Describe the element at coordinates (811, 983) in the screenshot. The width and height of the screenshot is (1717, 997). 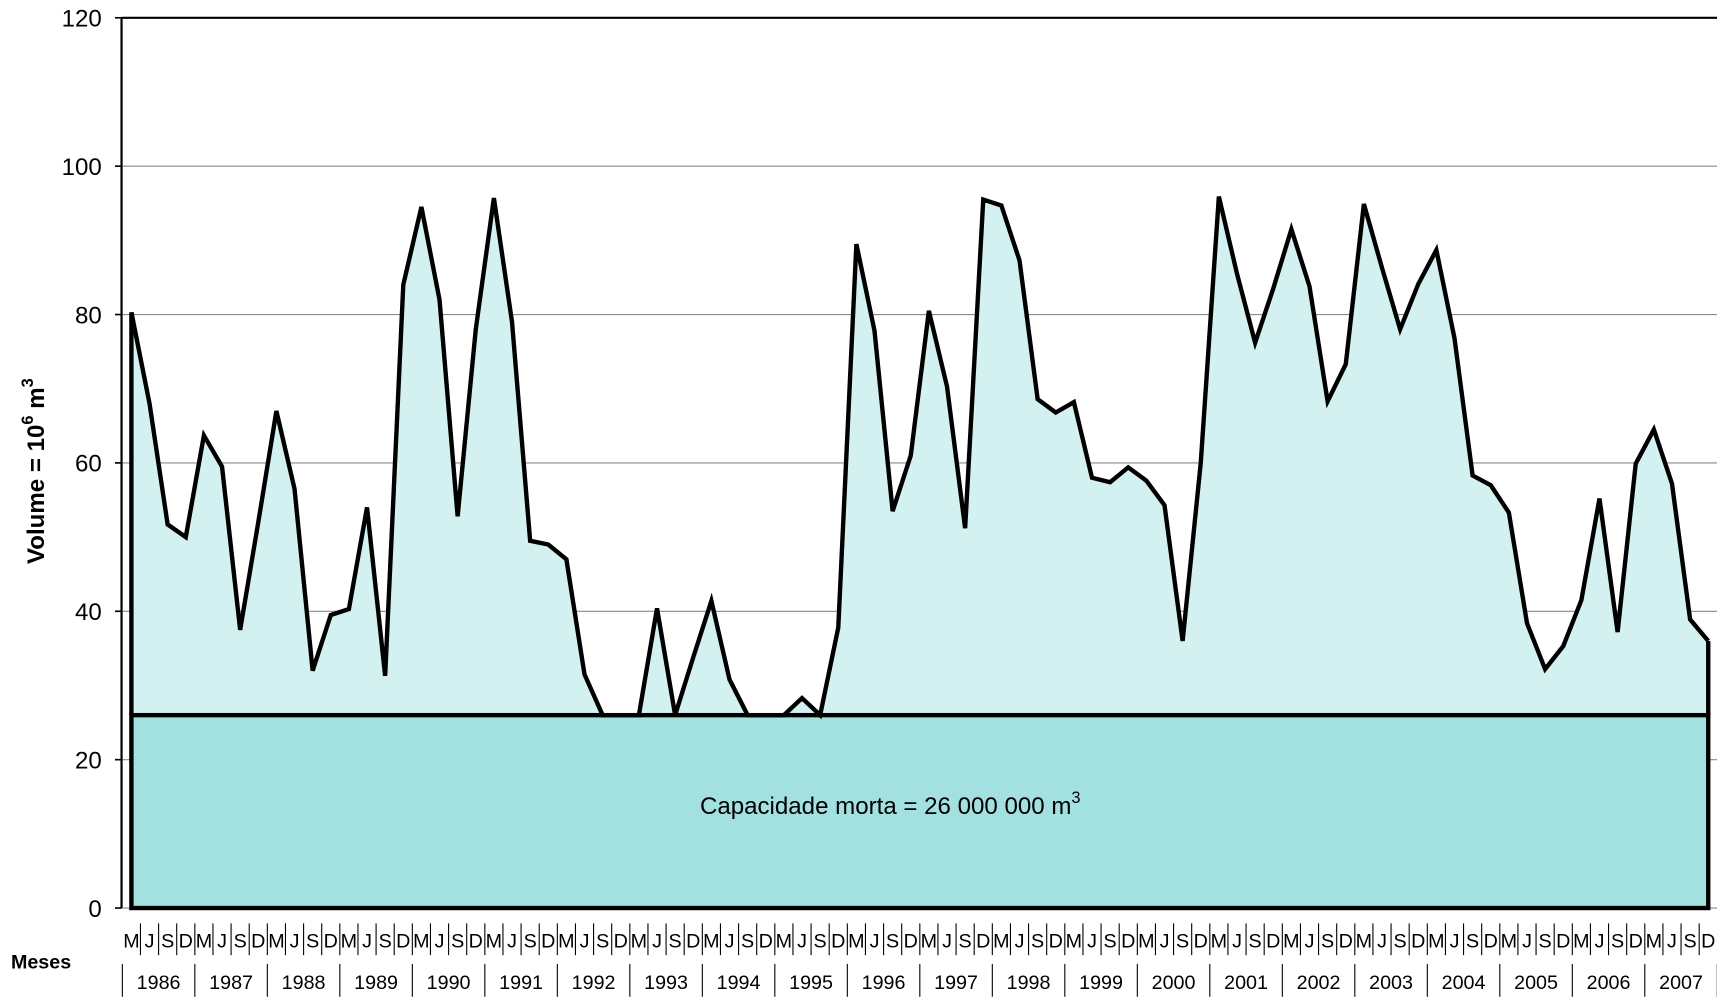
I see `year-label: 1995` at that location.